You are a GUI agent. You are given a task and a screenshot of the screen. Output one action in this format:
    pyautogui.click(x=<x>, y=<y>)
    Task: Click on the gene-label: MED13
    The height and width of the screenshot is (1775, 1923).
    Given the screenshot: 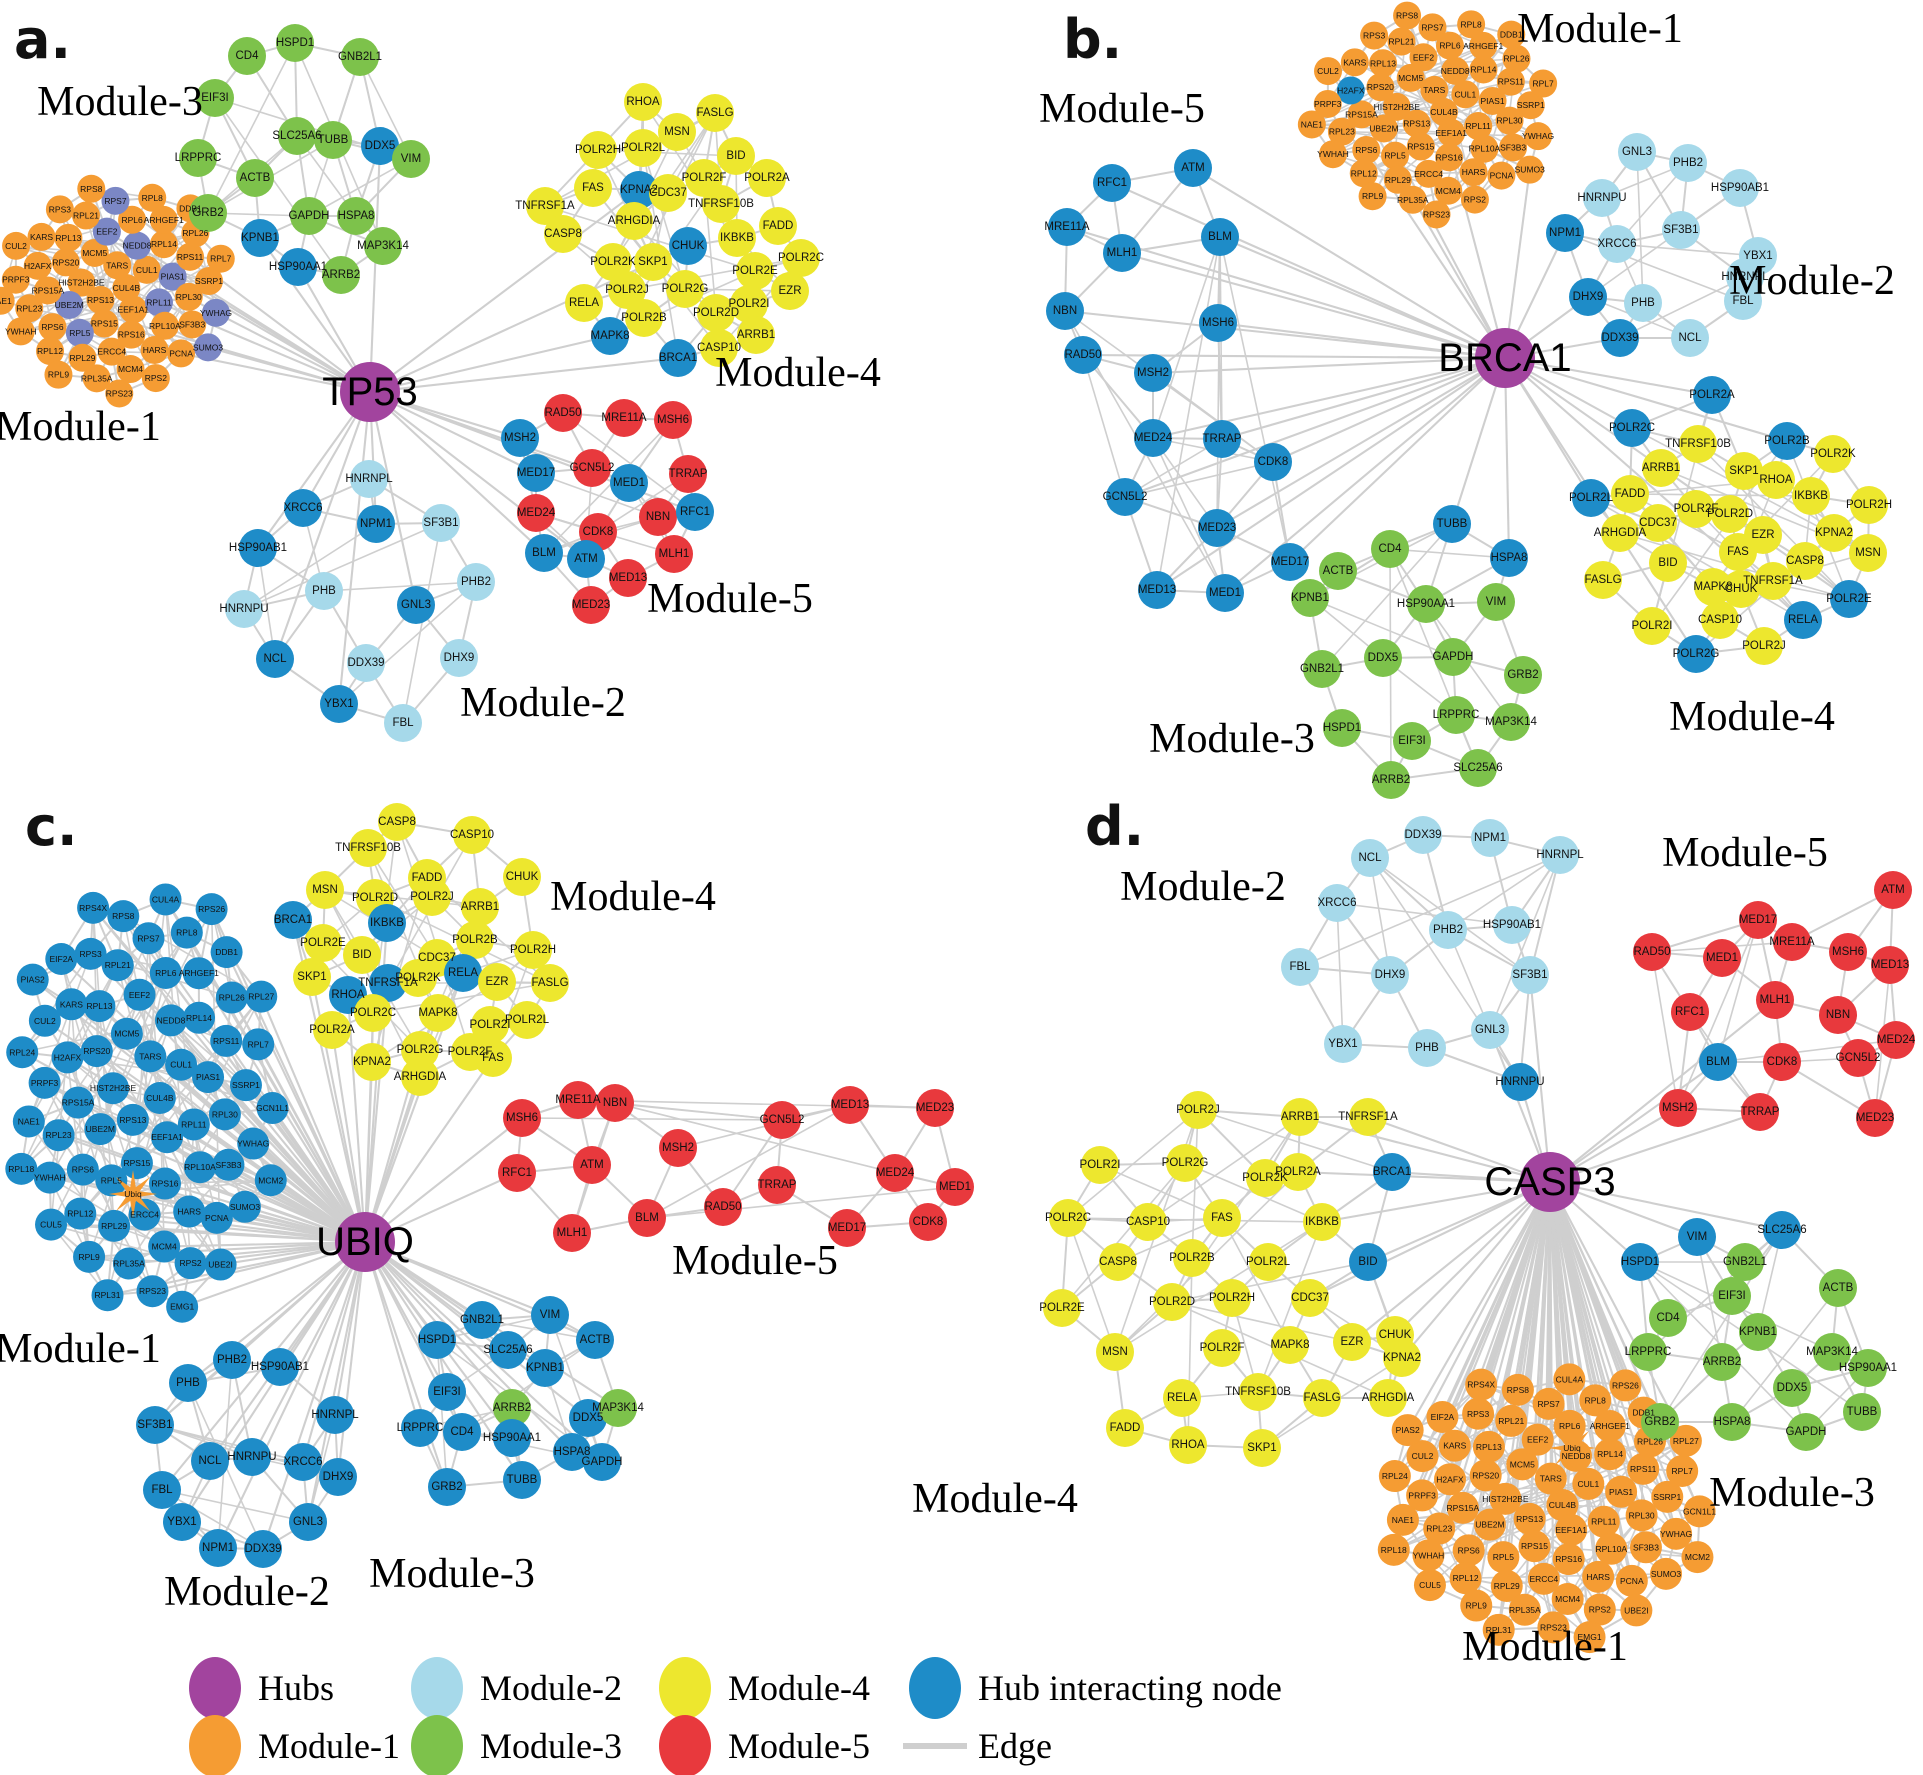 What is the action you would take?
    pyautogui.click(x=628, y=578)
    